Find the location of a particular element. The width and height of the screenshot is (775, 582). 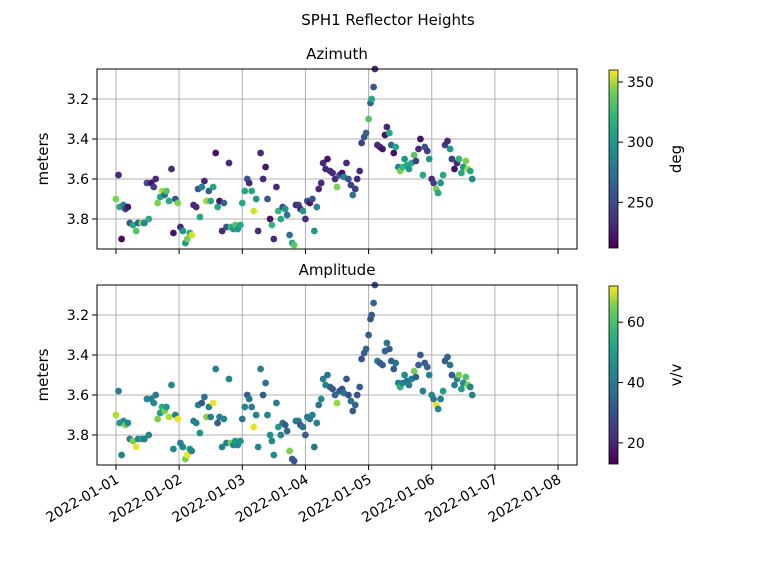

y-tick-label: 3.8 is located at coordinates (78, 436).